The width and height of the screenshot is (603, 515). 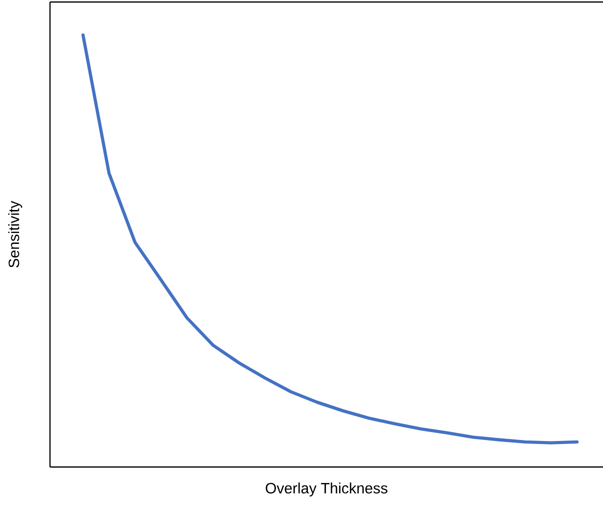 I want to click on y-axis-title: Sensitivity, so click(x=15, y=234).